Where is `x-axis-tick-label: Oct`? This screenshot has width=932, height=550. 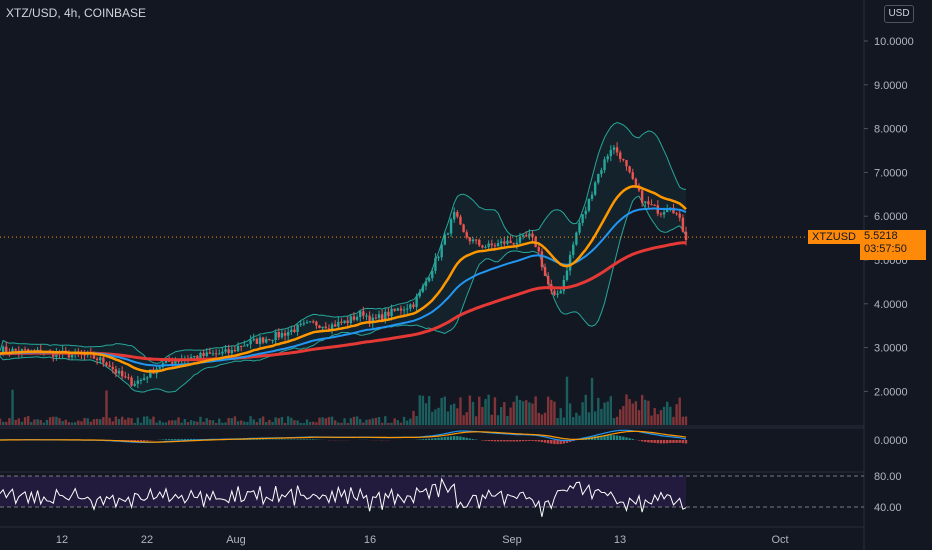
x-axis-tick-label: Oct is located at coordinates (779, 540).